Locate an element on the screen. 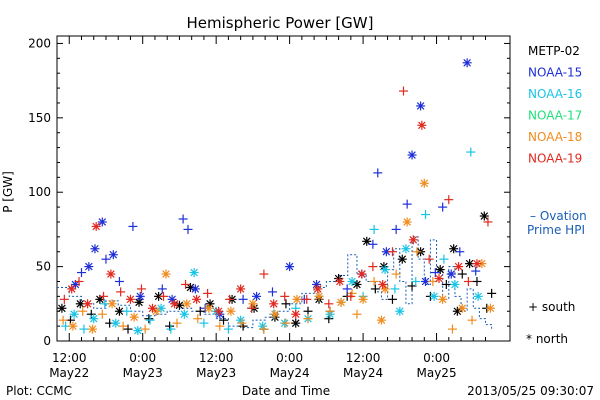  legend-item-noaa-19: NOAA-19 is located at coordinates (555, 159).